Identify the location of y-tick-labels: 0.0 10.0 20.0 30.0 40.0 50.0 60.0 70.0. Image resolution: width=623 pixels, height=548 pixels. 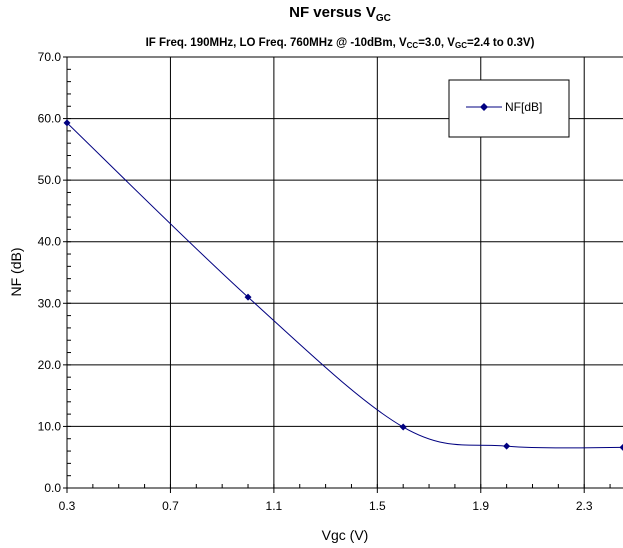
(50, 272).